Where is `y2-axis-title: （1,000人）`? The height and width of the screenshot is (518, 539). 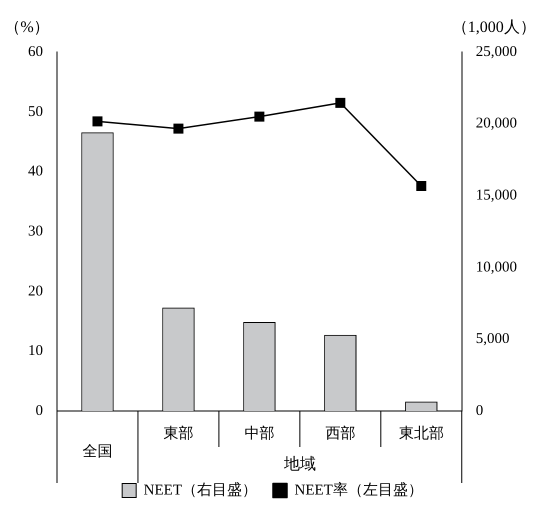 y2-axis-title: （1,000人） is located at coordinates (494, 27).